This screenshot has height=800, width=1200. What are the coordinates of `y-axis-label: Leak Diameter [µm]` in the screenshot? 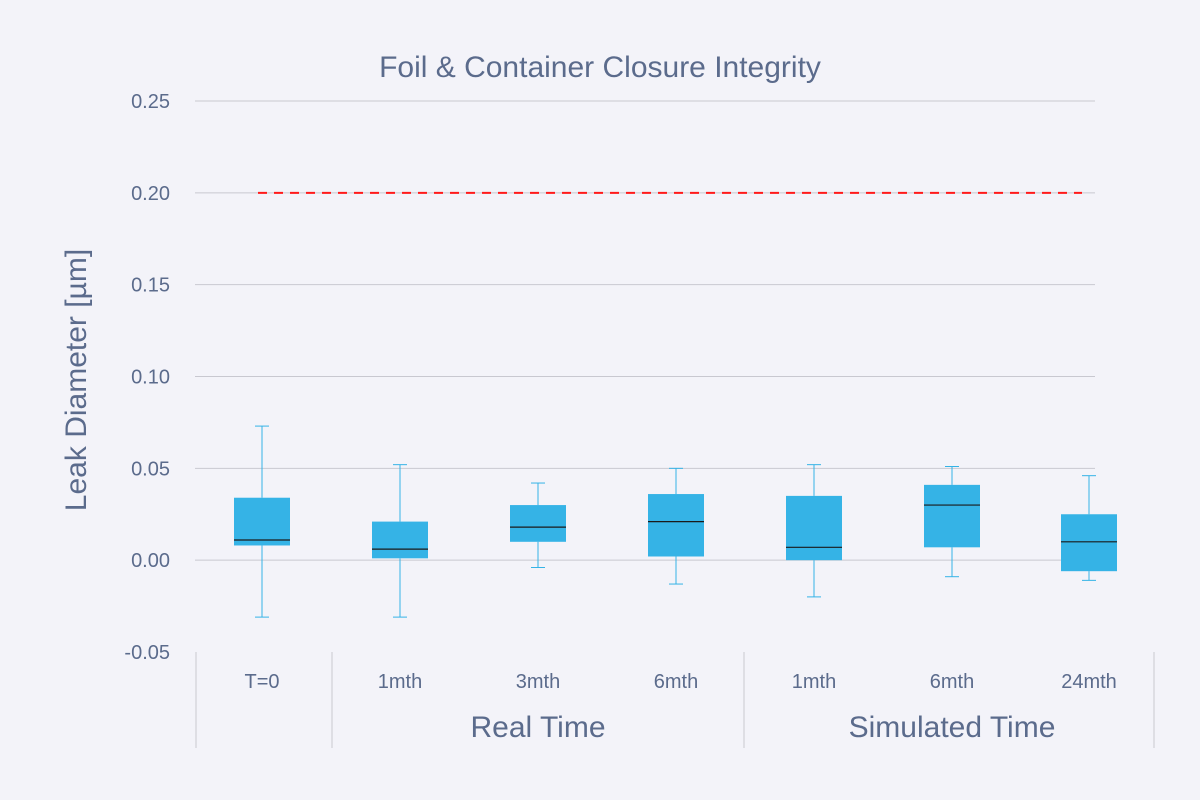 It's located at (76, 380).